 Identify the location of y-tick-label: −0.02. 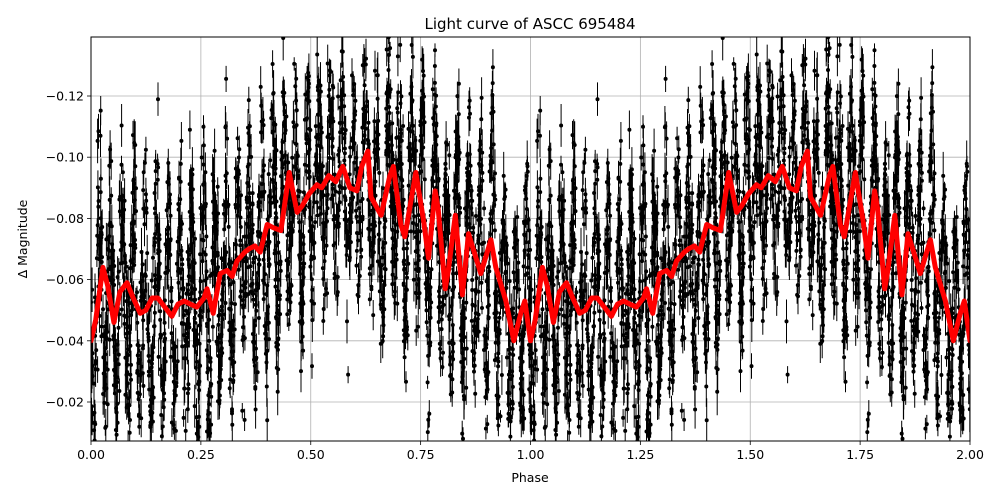
(65, 402).